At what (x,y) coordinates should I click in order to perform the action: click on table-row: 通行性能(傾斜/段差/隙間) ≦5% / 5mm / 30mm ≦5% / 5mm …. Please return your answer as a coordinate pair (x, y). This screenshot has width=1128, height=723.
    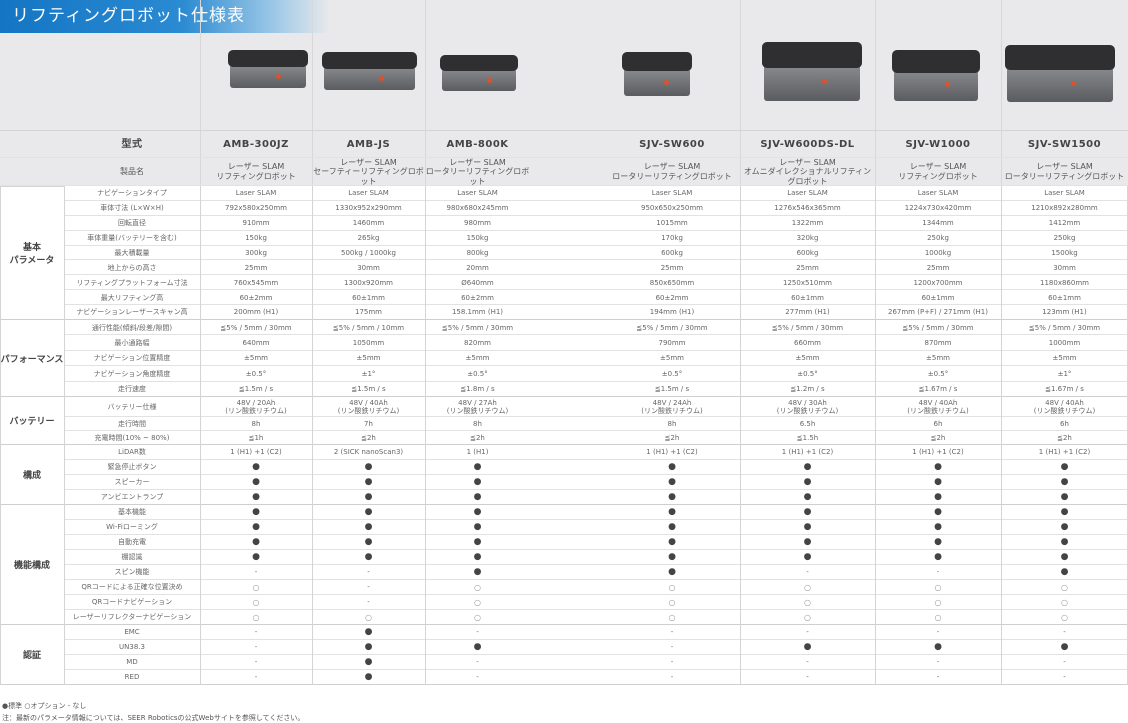
    Looking at the image, I should click on (564, 328).